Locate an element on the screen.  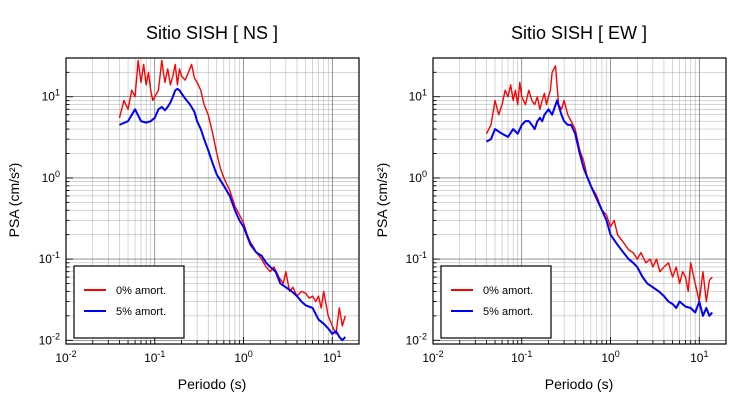
chart-title: Sitio SISH [ NS ] is located at coordinates (212, 33).